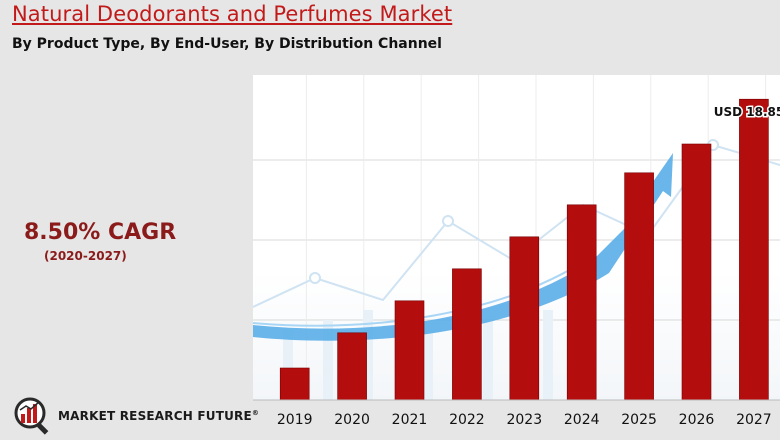 This screenshot has width=780, height=440. I want to click on x-tick-label: 2026, so click(697, 420).